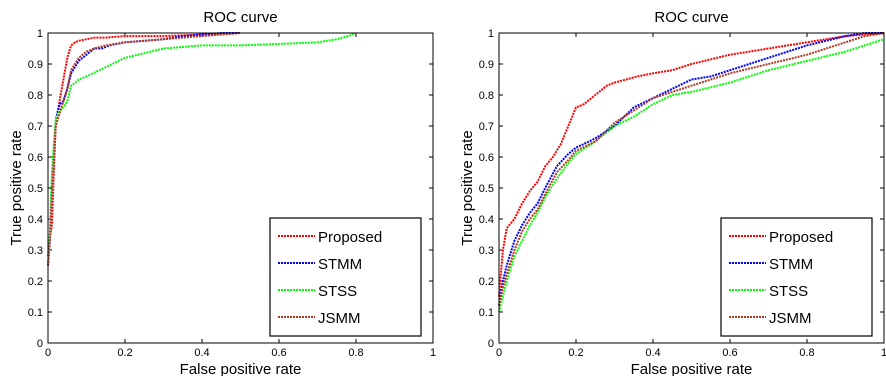 Image resolution: width=886 pixels, height=376 pixels. Describe the element at coordinates (144, 144) in the screenshot. I see `series-line-stmm` at that location.